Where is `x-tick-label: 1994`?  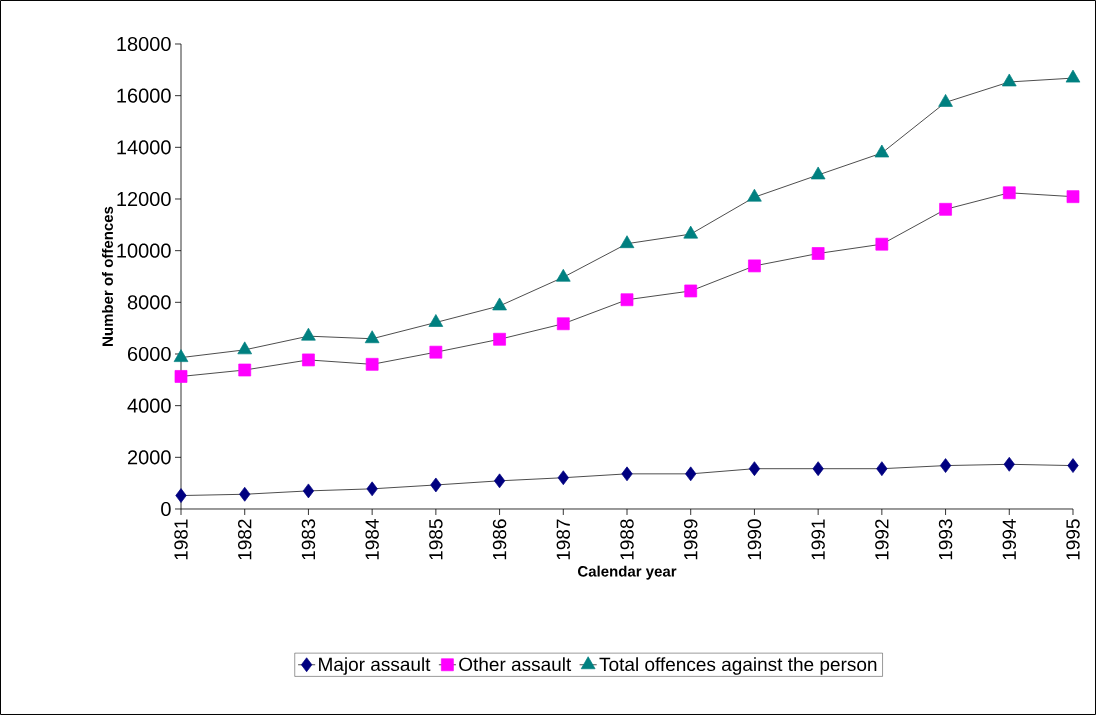 x-tick-label: 1994 is located at coordinates (1009, 539).